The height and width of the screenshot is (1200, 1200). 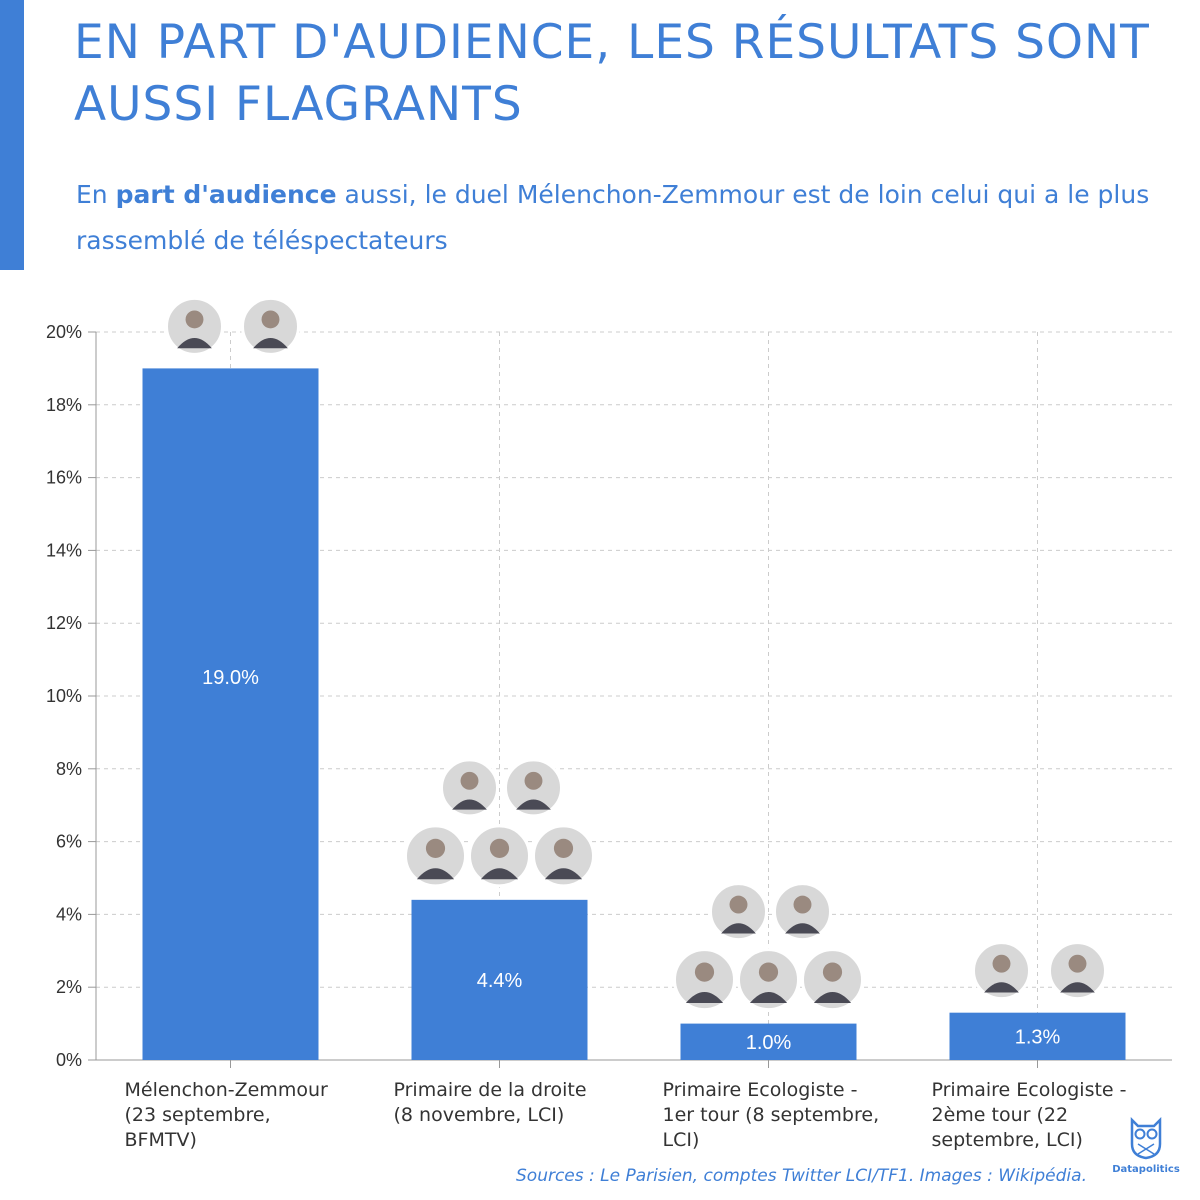 What do you see at coordinates (64, 550) in the screenshot?
I see `y-tick-label: 14%` at bounding box center [64, 550].